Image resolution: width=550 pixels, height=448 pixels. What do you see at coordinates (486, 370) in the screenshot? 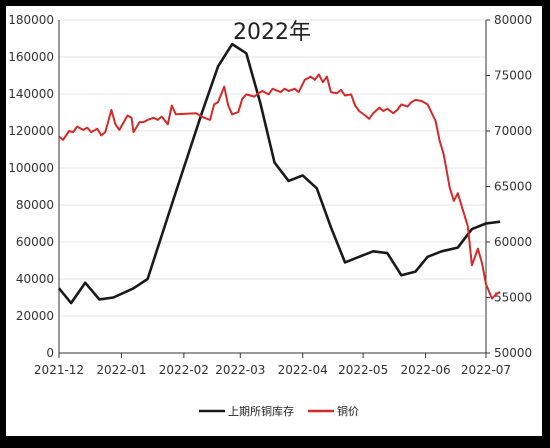
I see `x-tick-label: 2022-07` at bounding box center [486, 370].